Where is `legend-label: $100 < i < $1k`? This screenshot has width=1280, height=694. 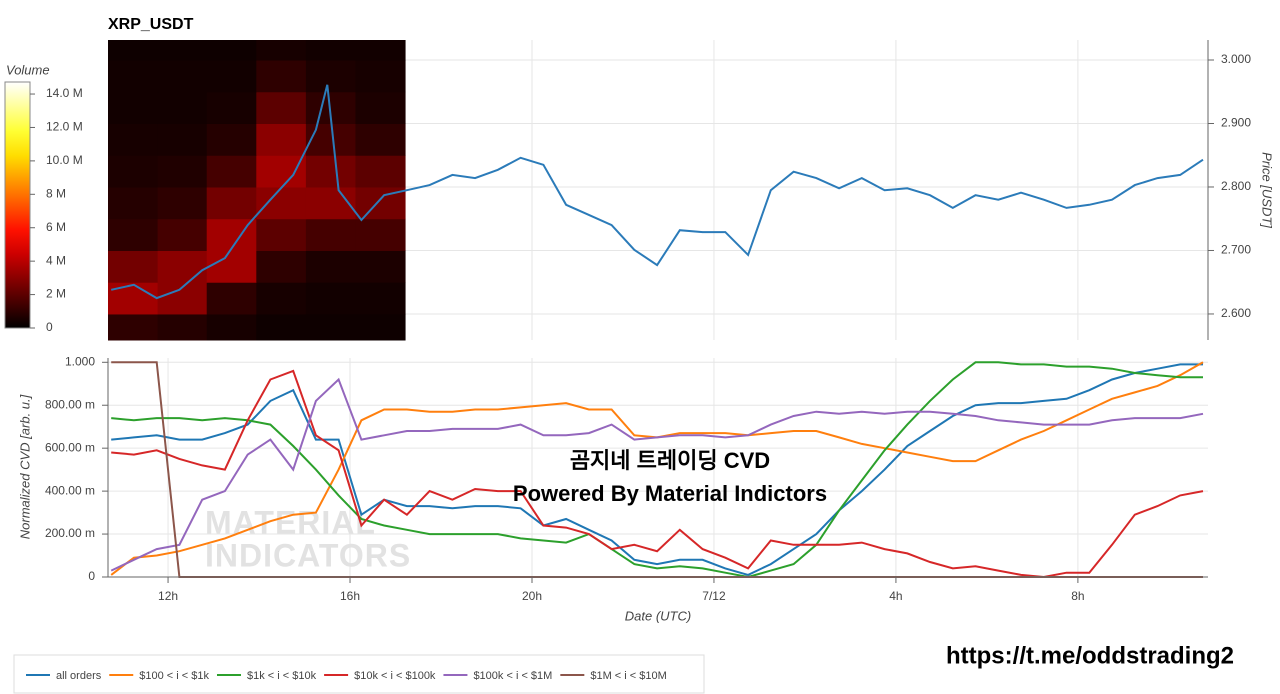 legend-label: $100 < i < $1k is located at coordinates (174, 676).